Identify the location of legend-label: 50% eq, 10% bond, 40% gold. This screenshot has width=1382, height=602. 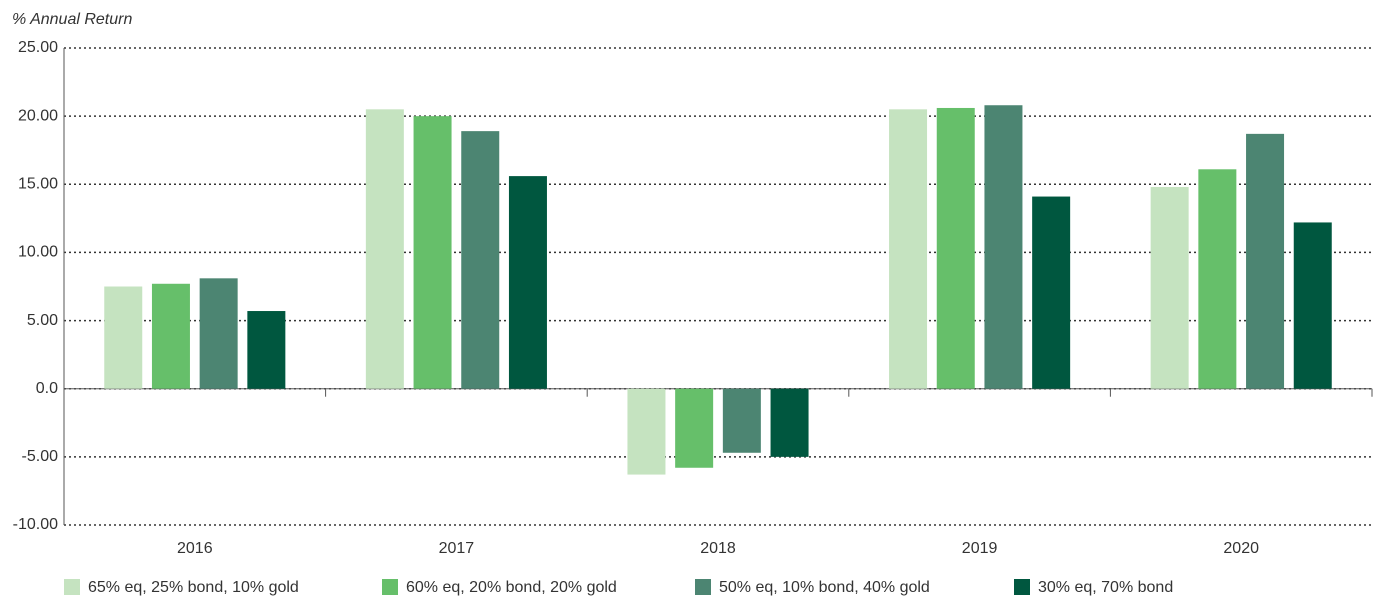
(824, 587).